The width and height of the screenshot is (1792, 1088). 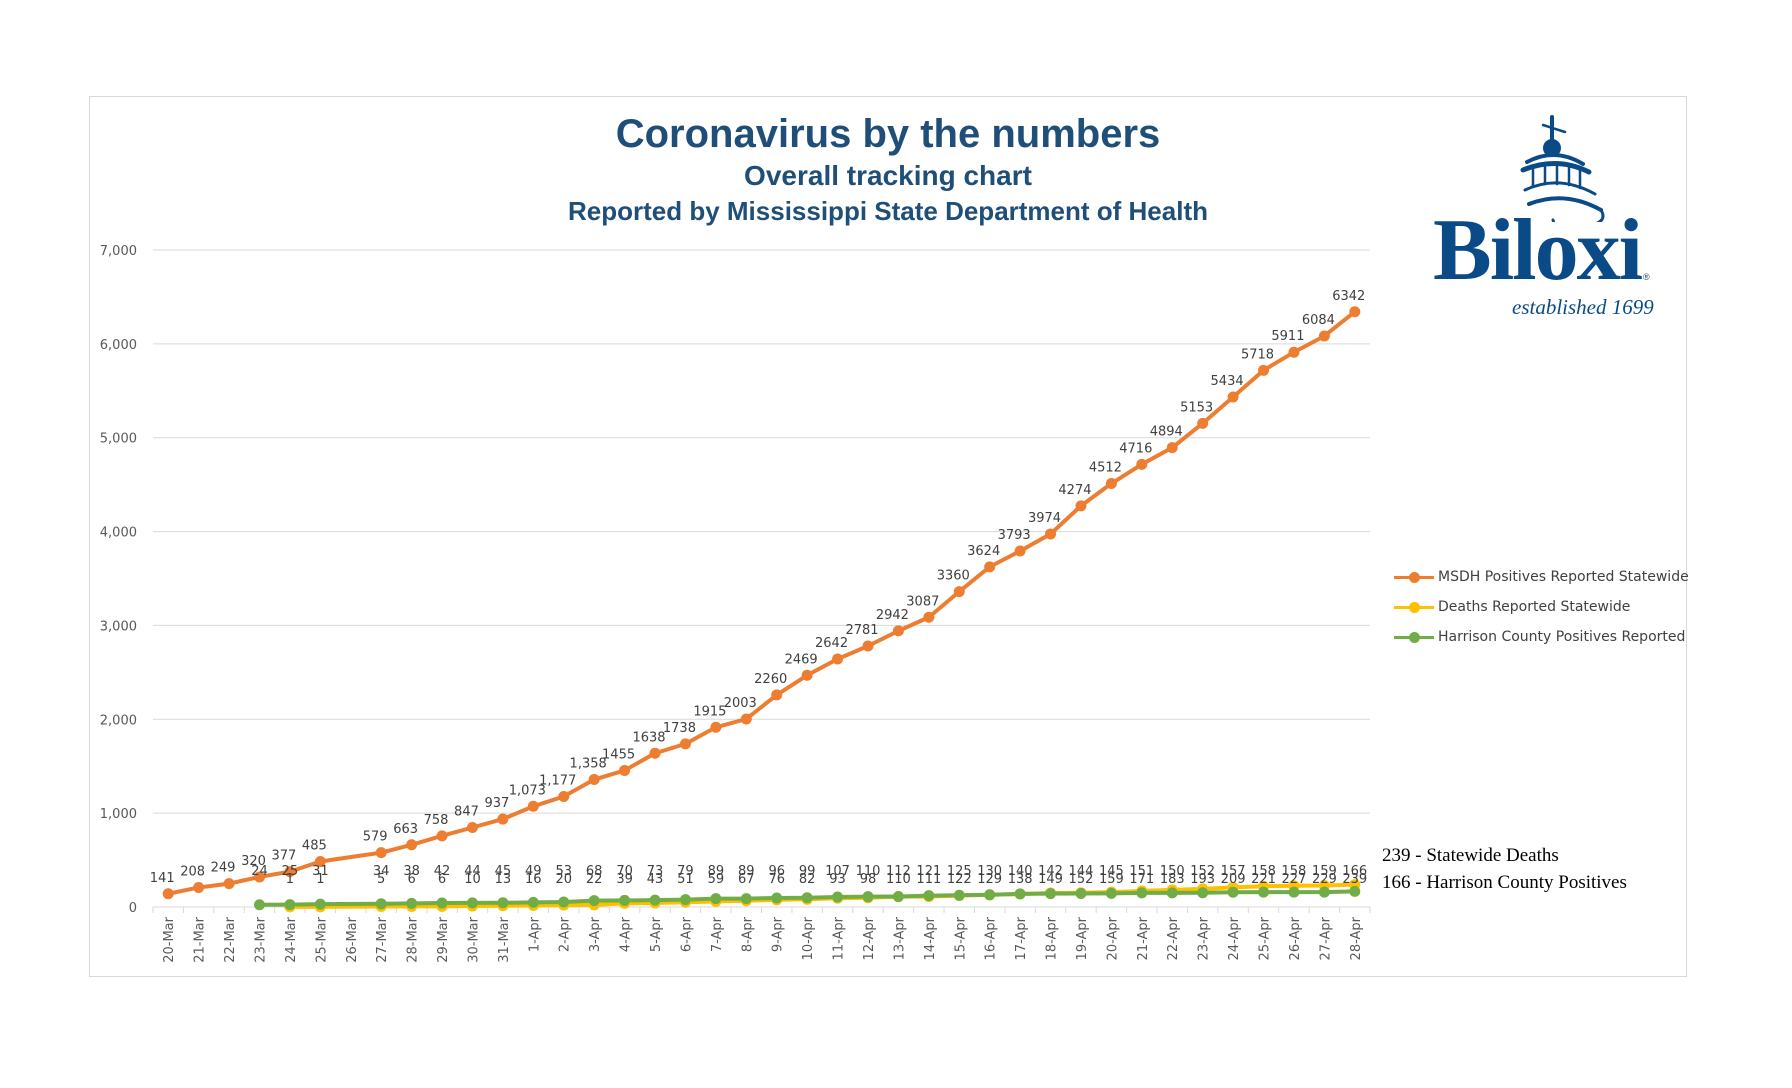 What do you see at coordinates (405, 829) in the screenshot?
I see `data-label: 663` at bounding box center [405, 829].